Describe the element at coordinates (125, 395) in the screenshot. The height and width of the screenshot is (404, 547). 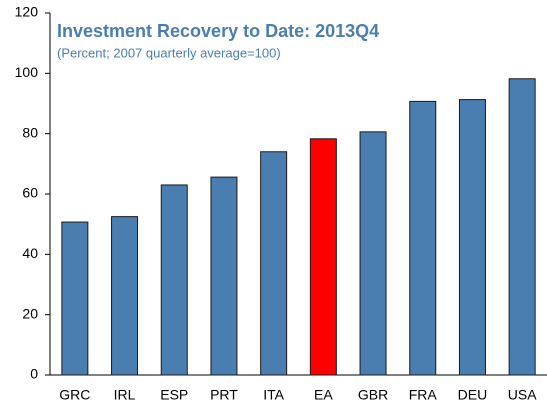
I see `x-tick-label: IRL` at that location.